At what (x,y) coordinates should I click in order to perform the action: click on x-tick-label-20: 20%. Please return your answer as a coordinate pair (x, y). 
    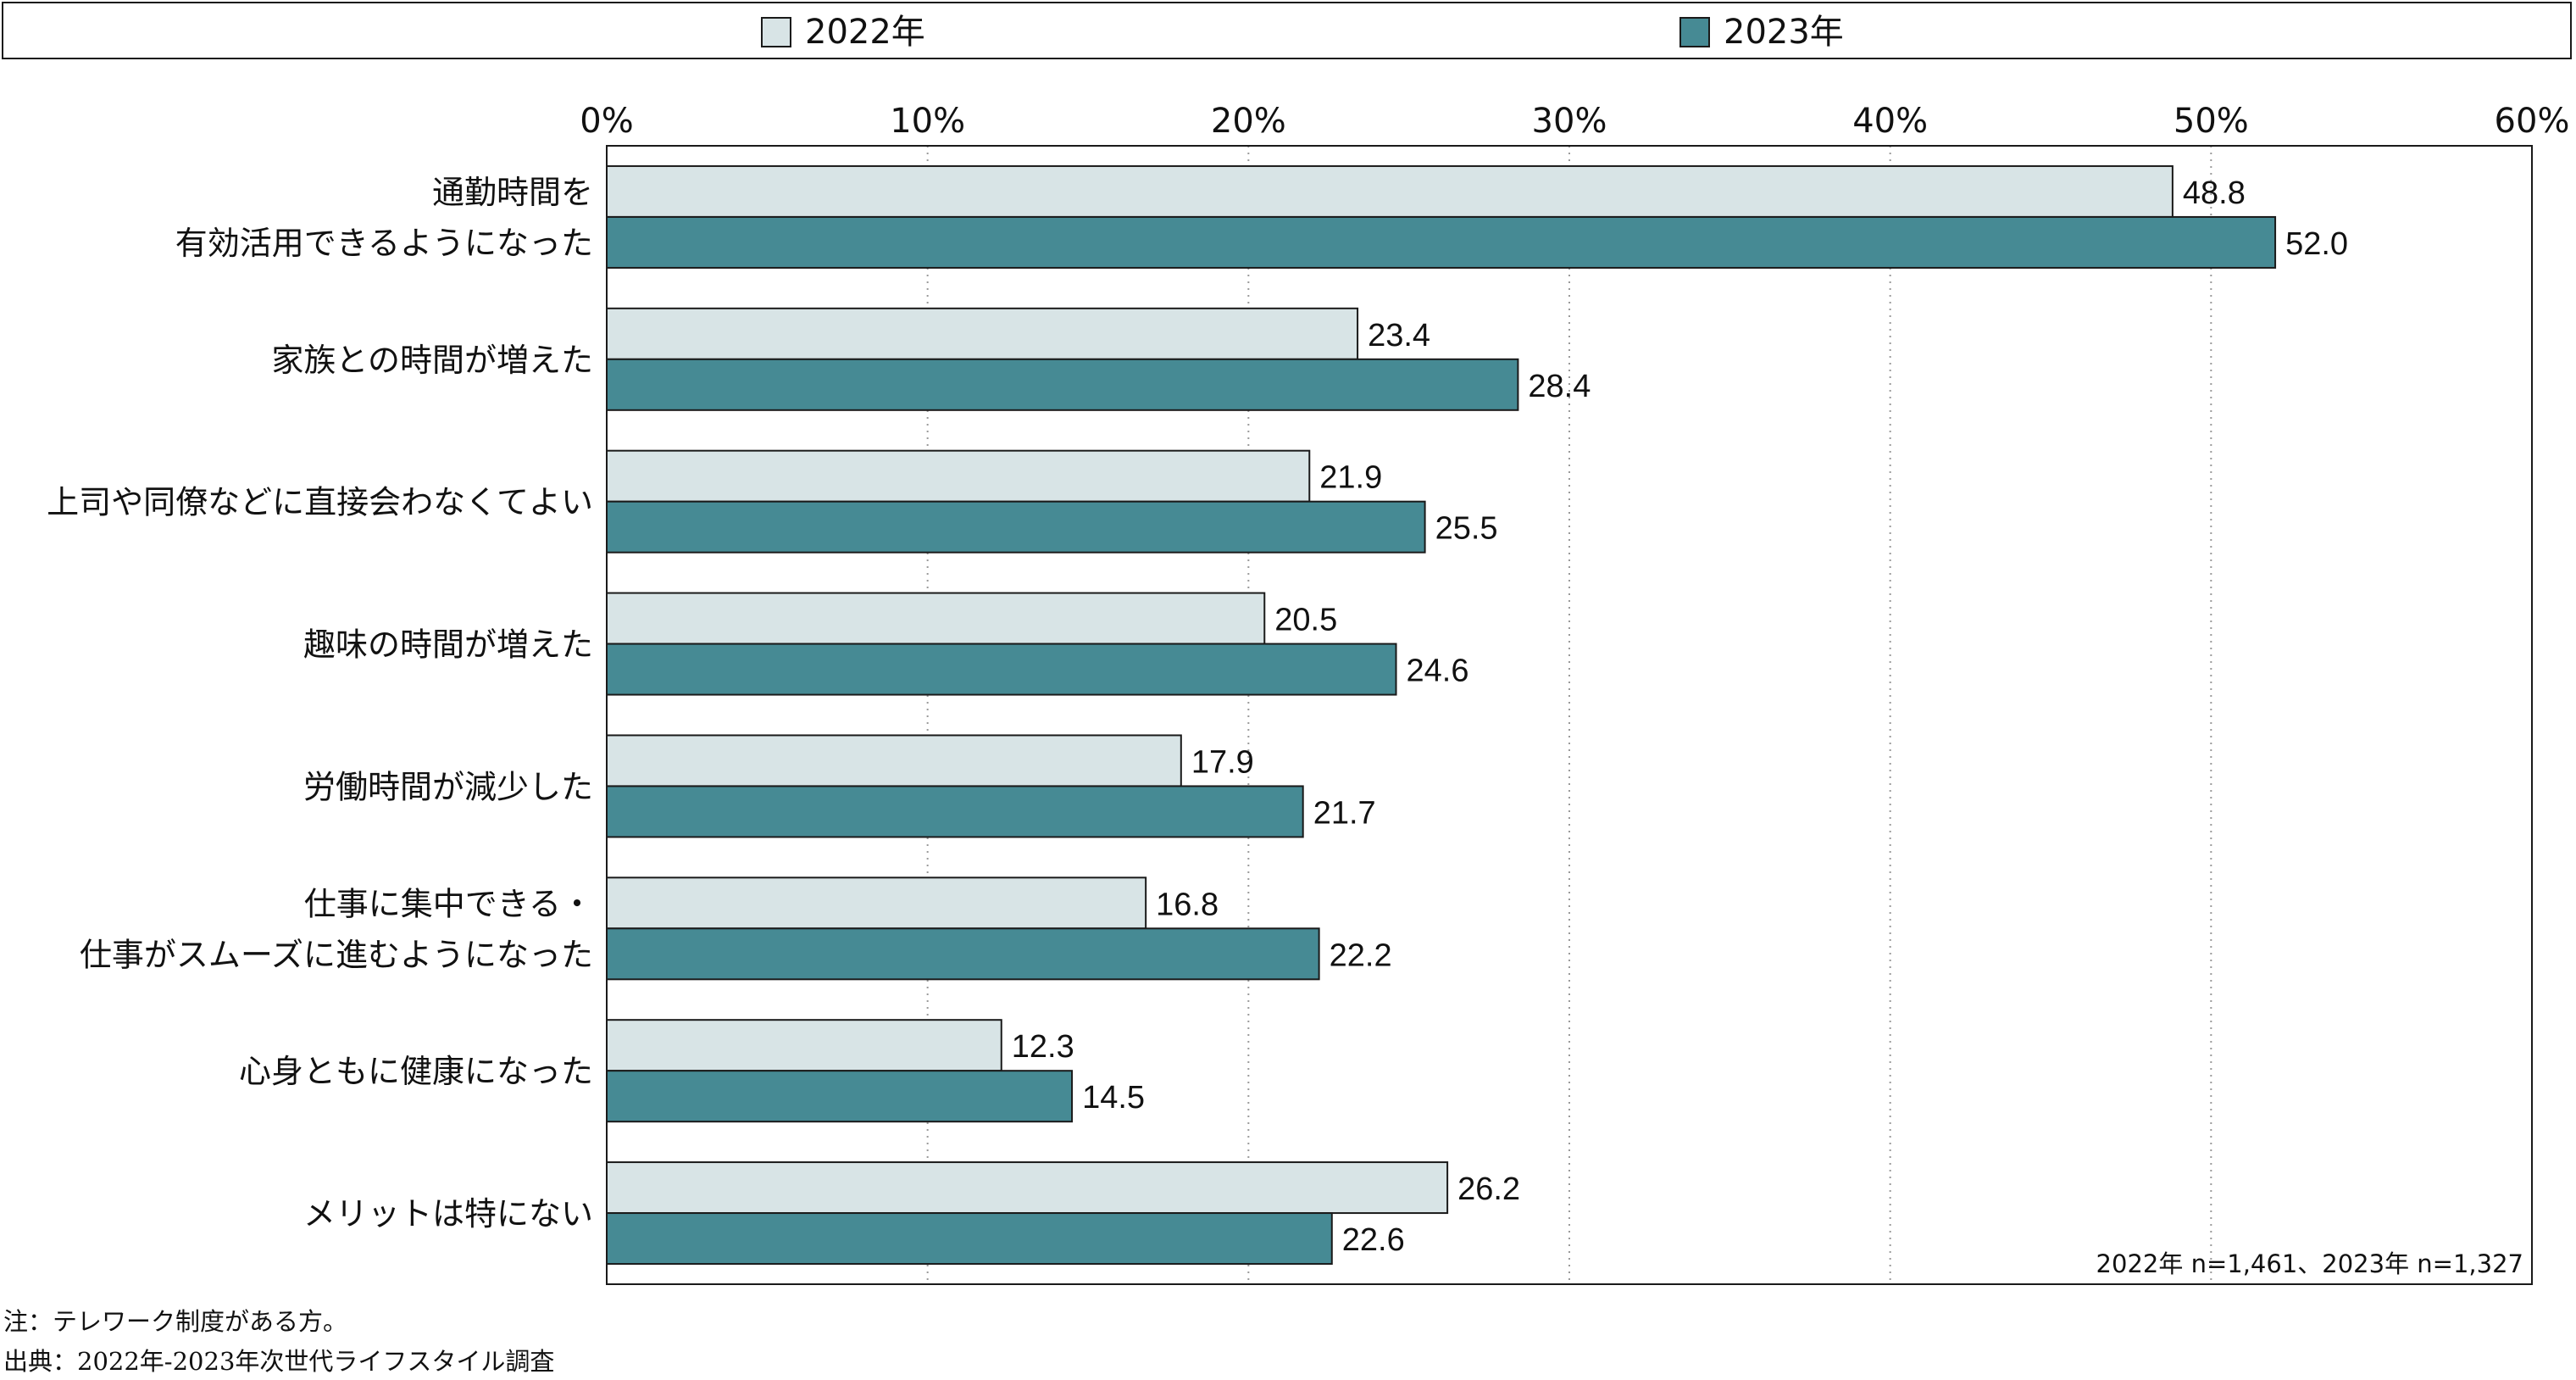
    Looking at the image, I should click on (1248, 121).